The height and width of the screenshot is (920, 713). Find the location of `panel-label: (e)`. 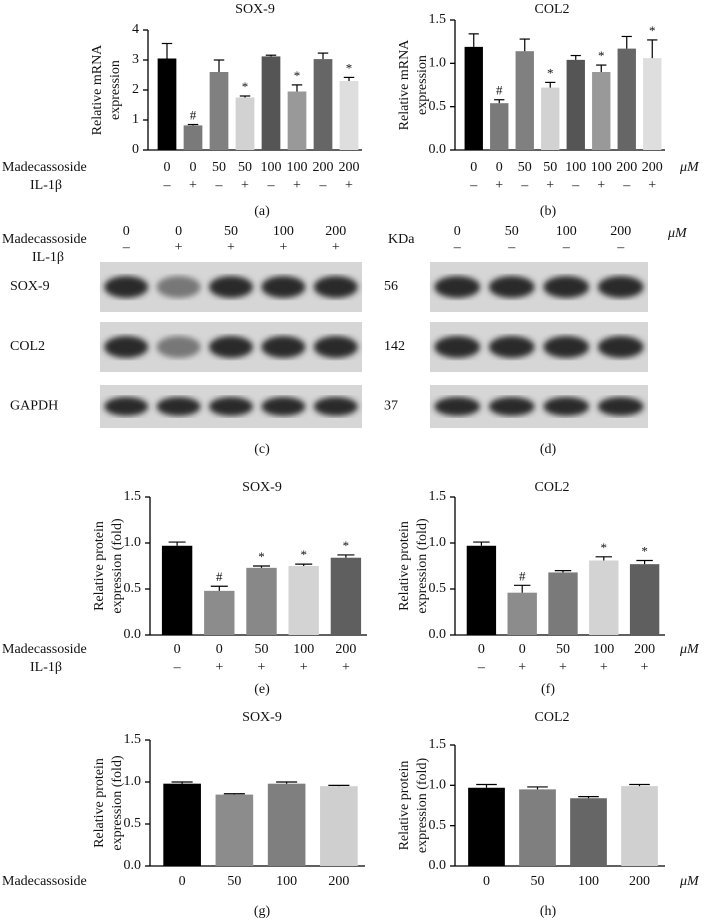

panel-label: (e) is located at coordinates (262, 689).